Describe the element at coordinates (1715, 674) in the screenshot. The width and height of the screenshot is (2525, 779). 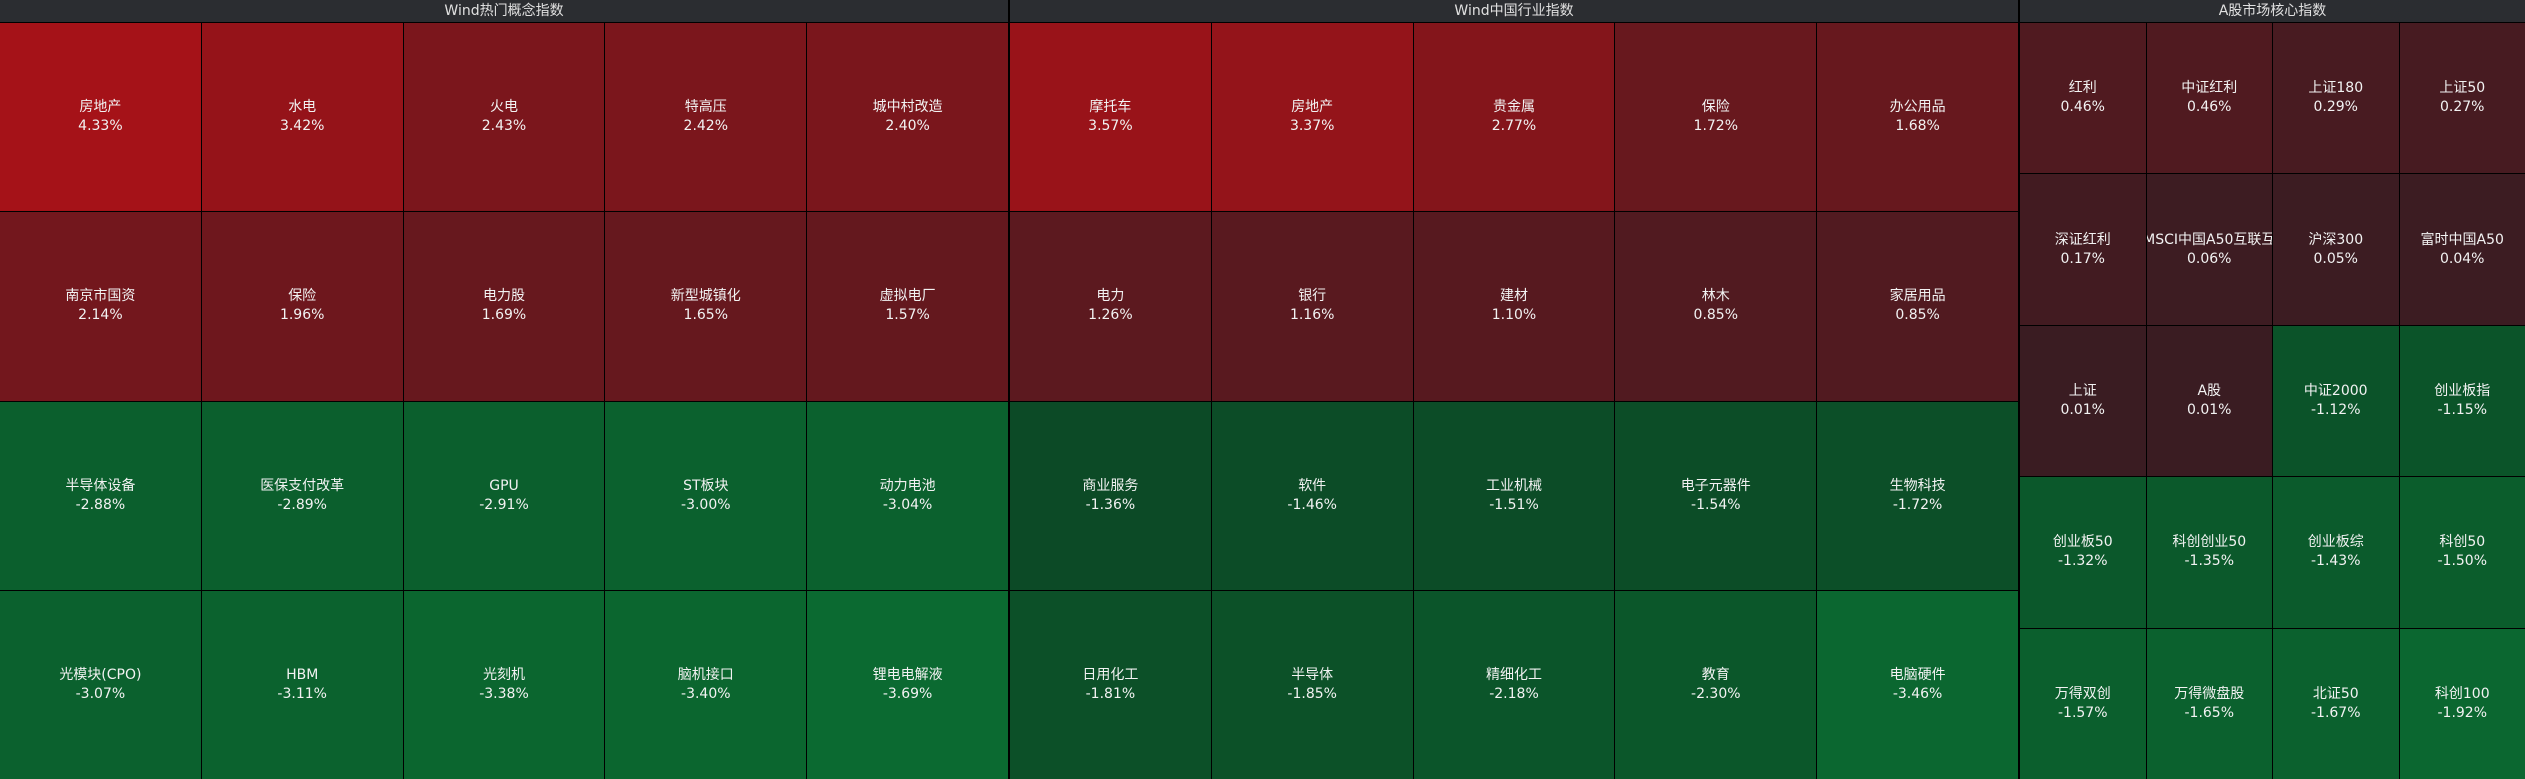
I see `cell-name: 教育` at that location.